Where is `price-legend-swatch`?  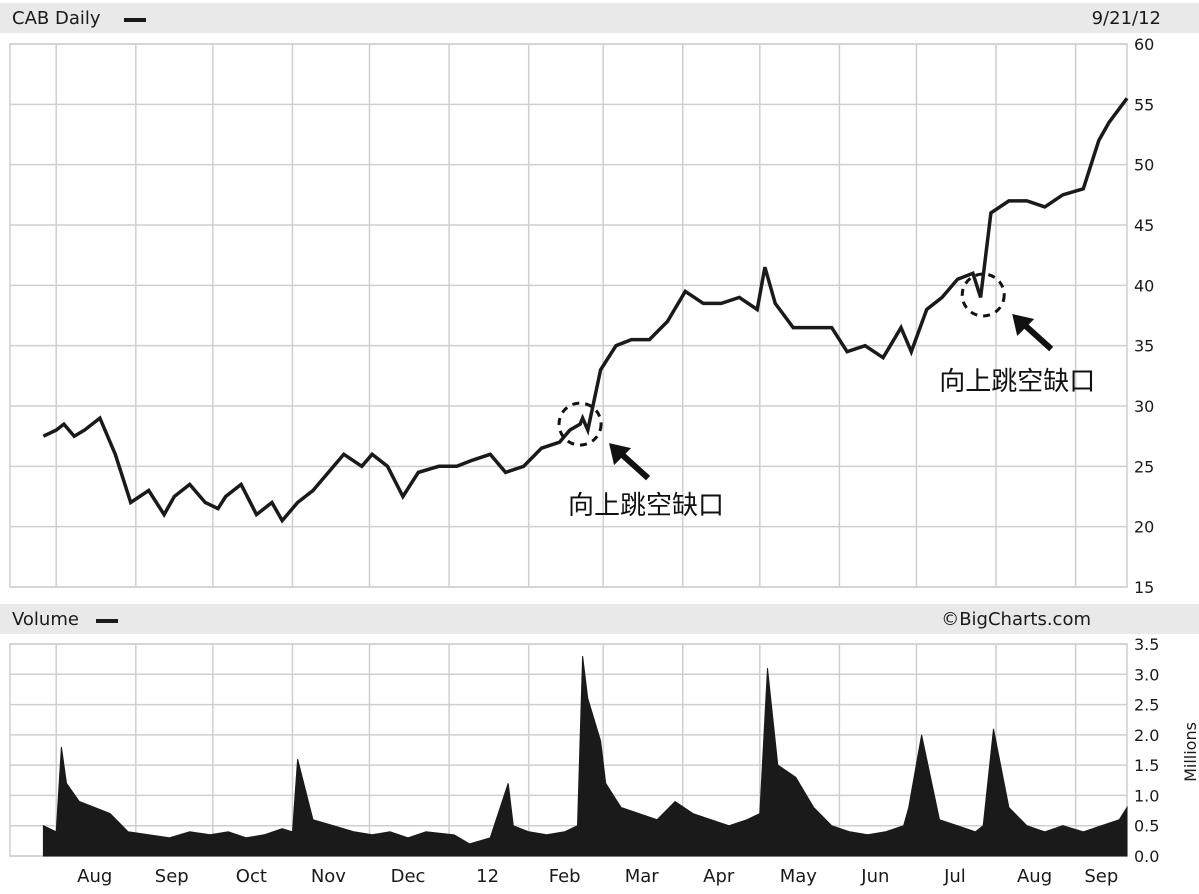 price-legend-swatch is located at coordinates (135, 20).